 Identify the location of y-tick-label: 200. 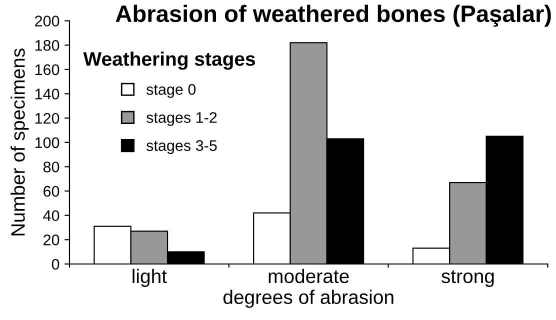
(47, 21).